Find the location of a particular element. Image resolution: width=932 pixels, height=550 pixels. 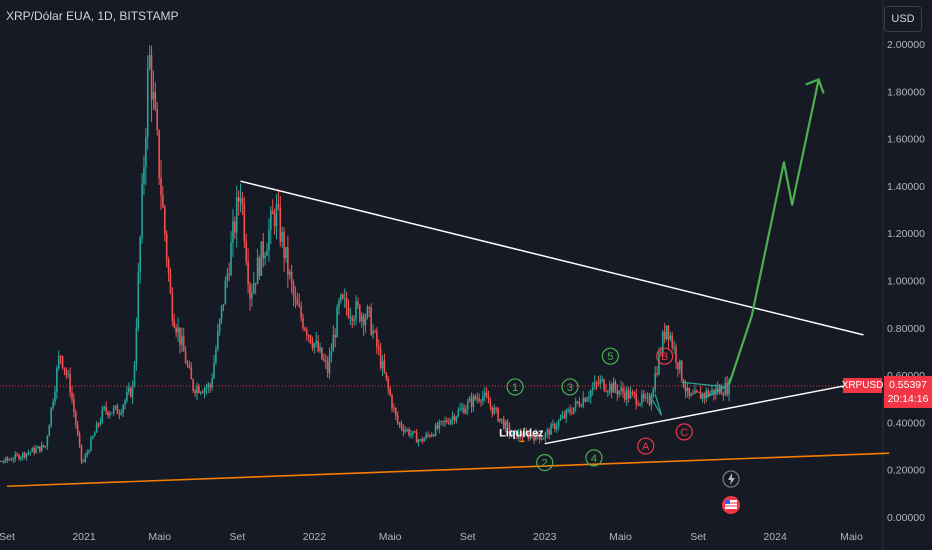

y-tick-label: 0.00000 is located at coordinates (906, 518).